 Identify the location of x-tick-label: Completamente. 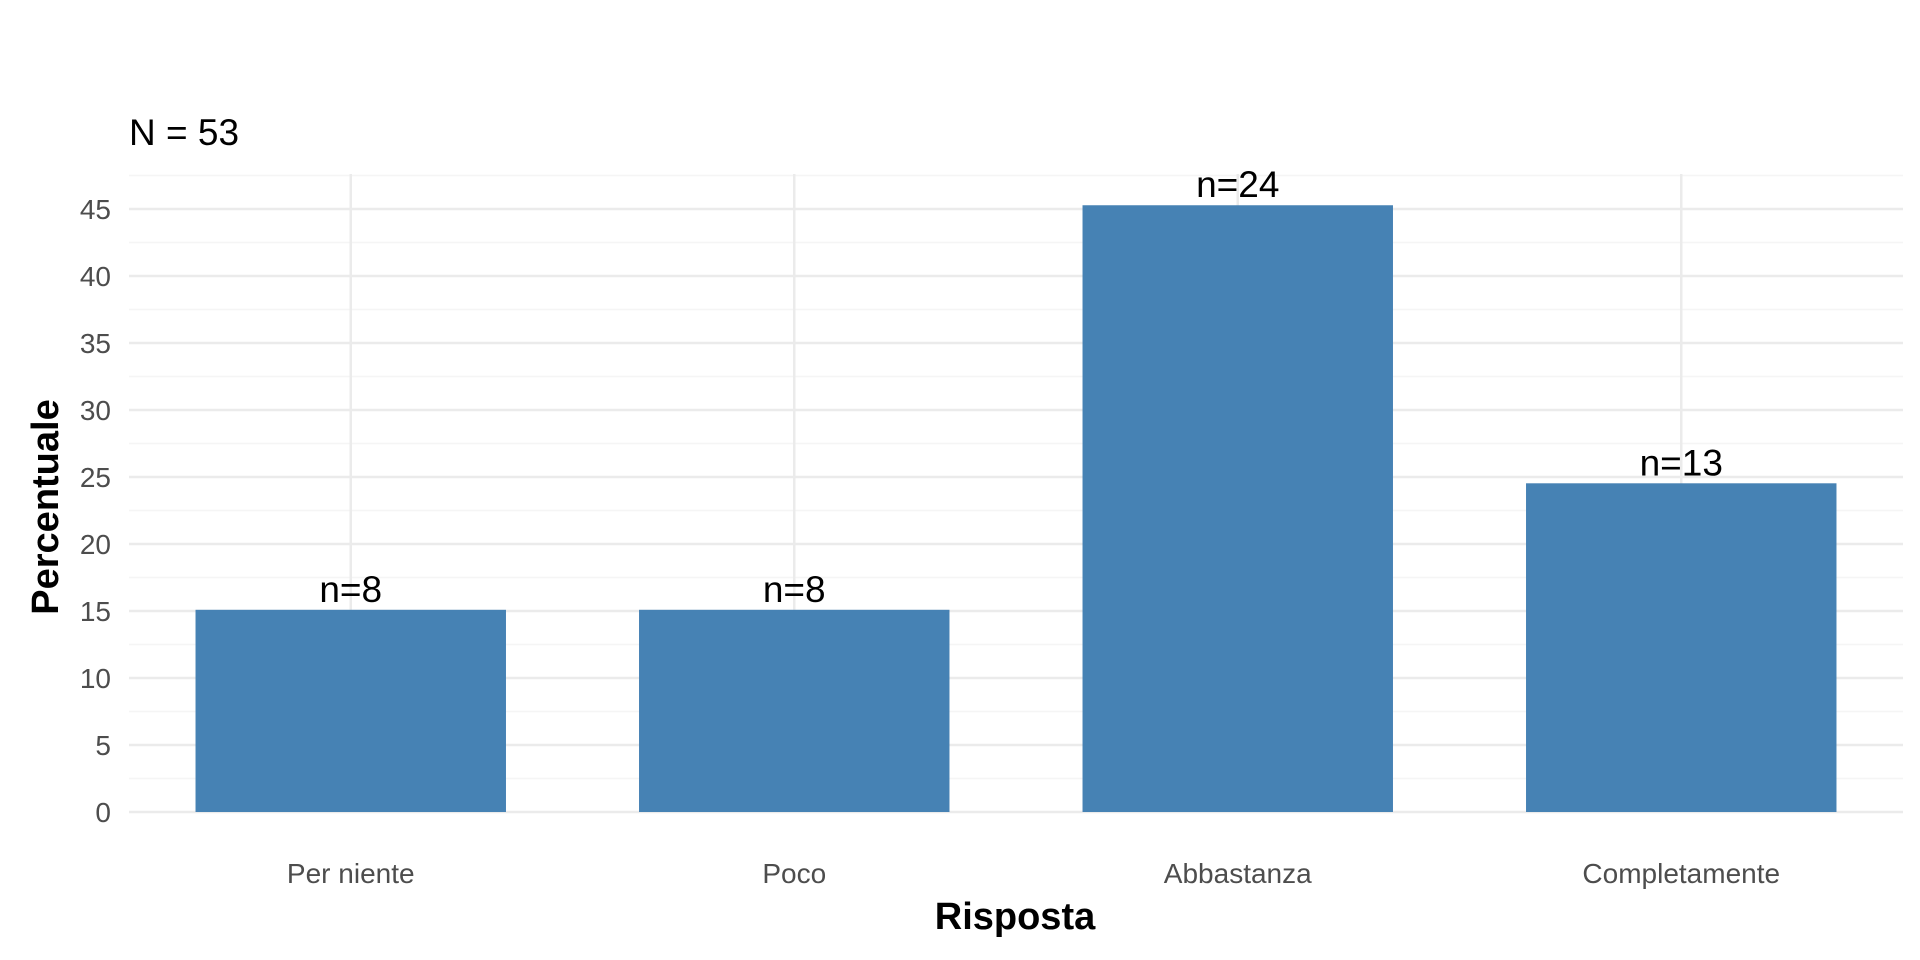
(1681, 873).